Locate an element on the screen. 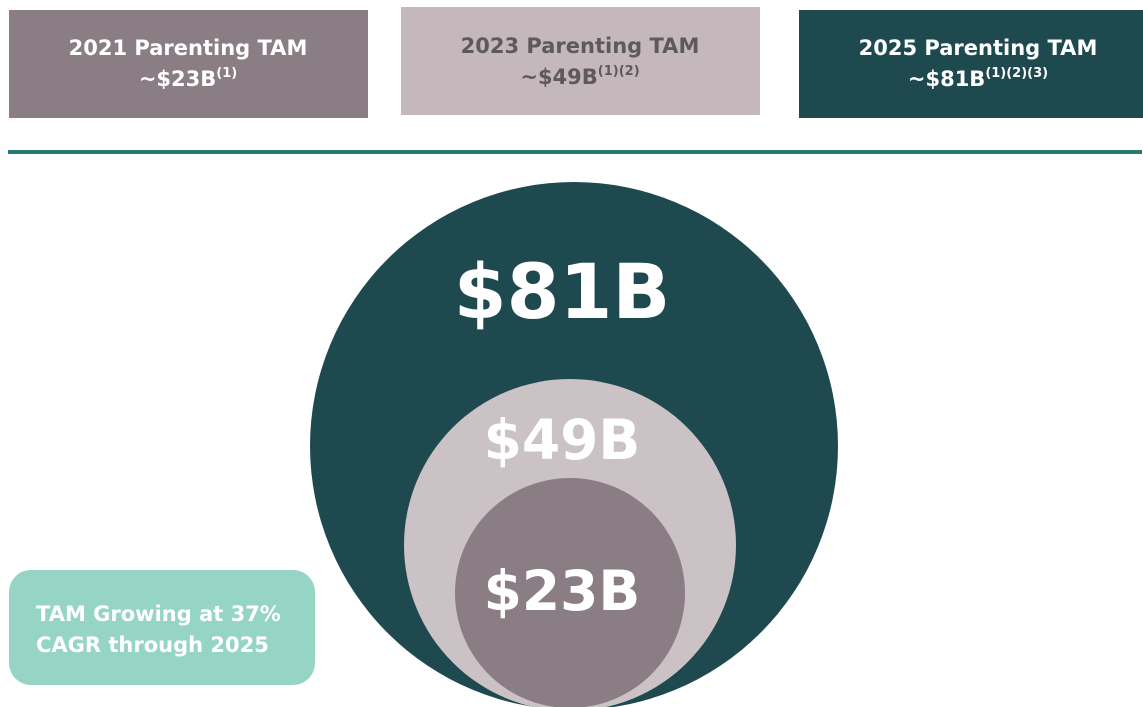 Image resolution: width=1143 pixels, height=707 pixels. box-2021 is located at coordinates (188, 64).